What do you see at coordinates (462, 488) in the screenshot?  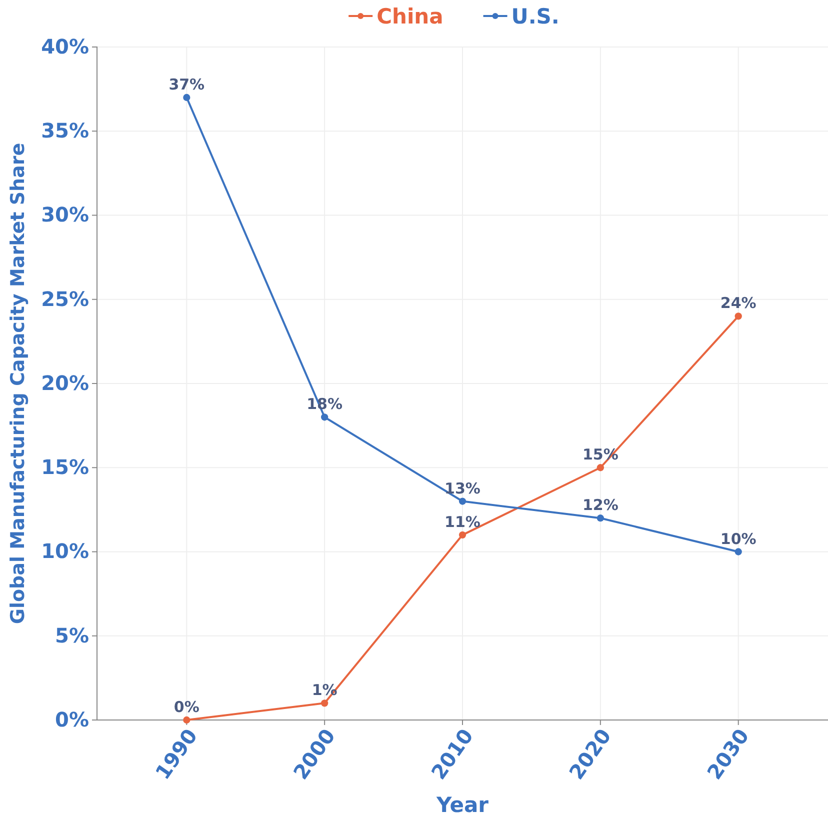 I see `data-label: 13%` at bounding box center [462, 488].